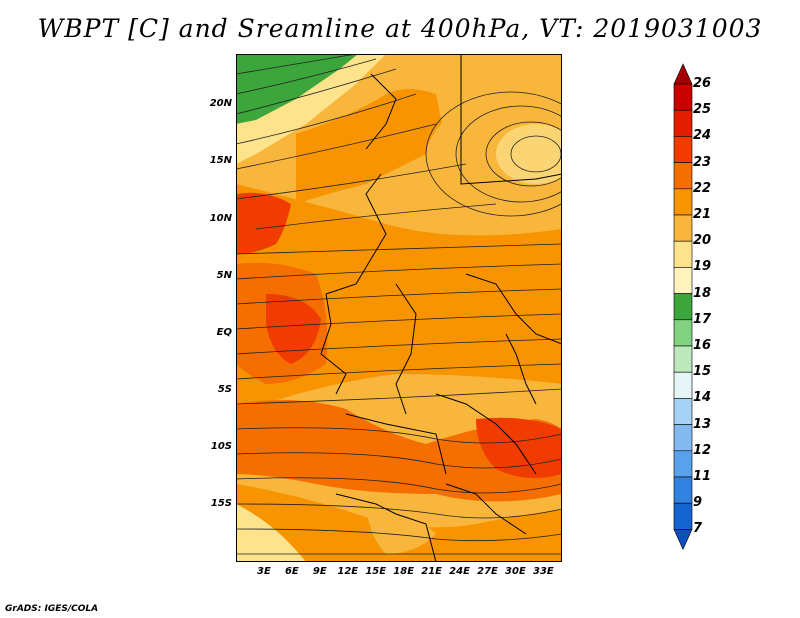 The image size is (800, 618). I want to click on credit-text: GrADS: IGES/COLA, so click(52, 609).